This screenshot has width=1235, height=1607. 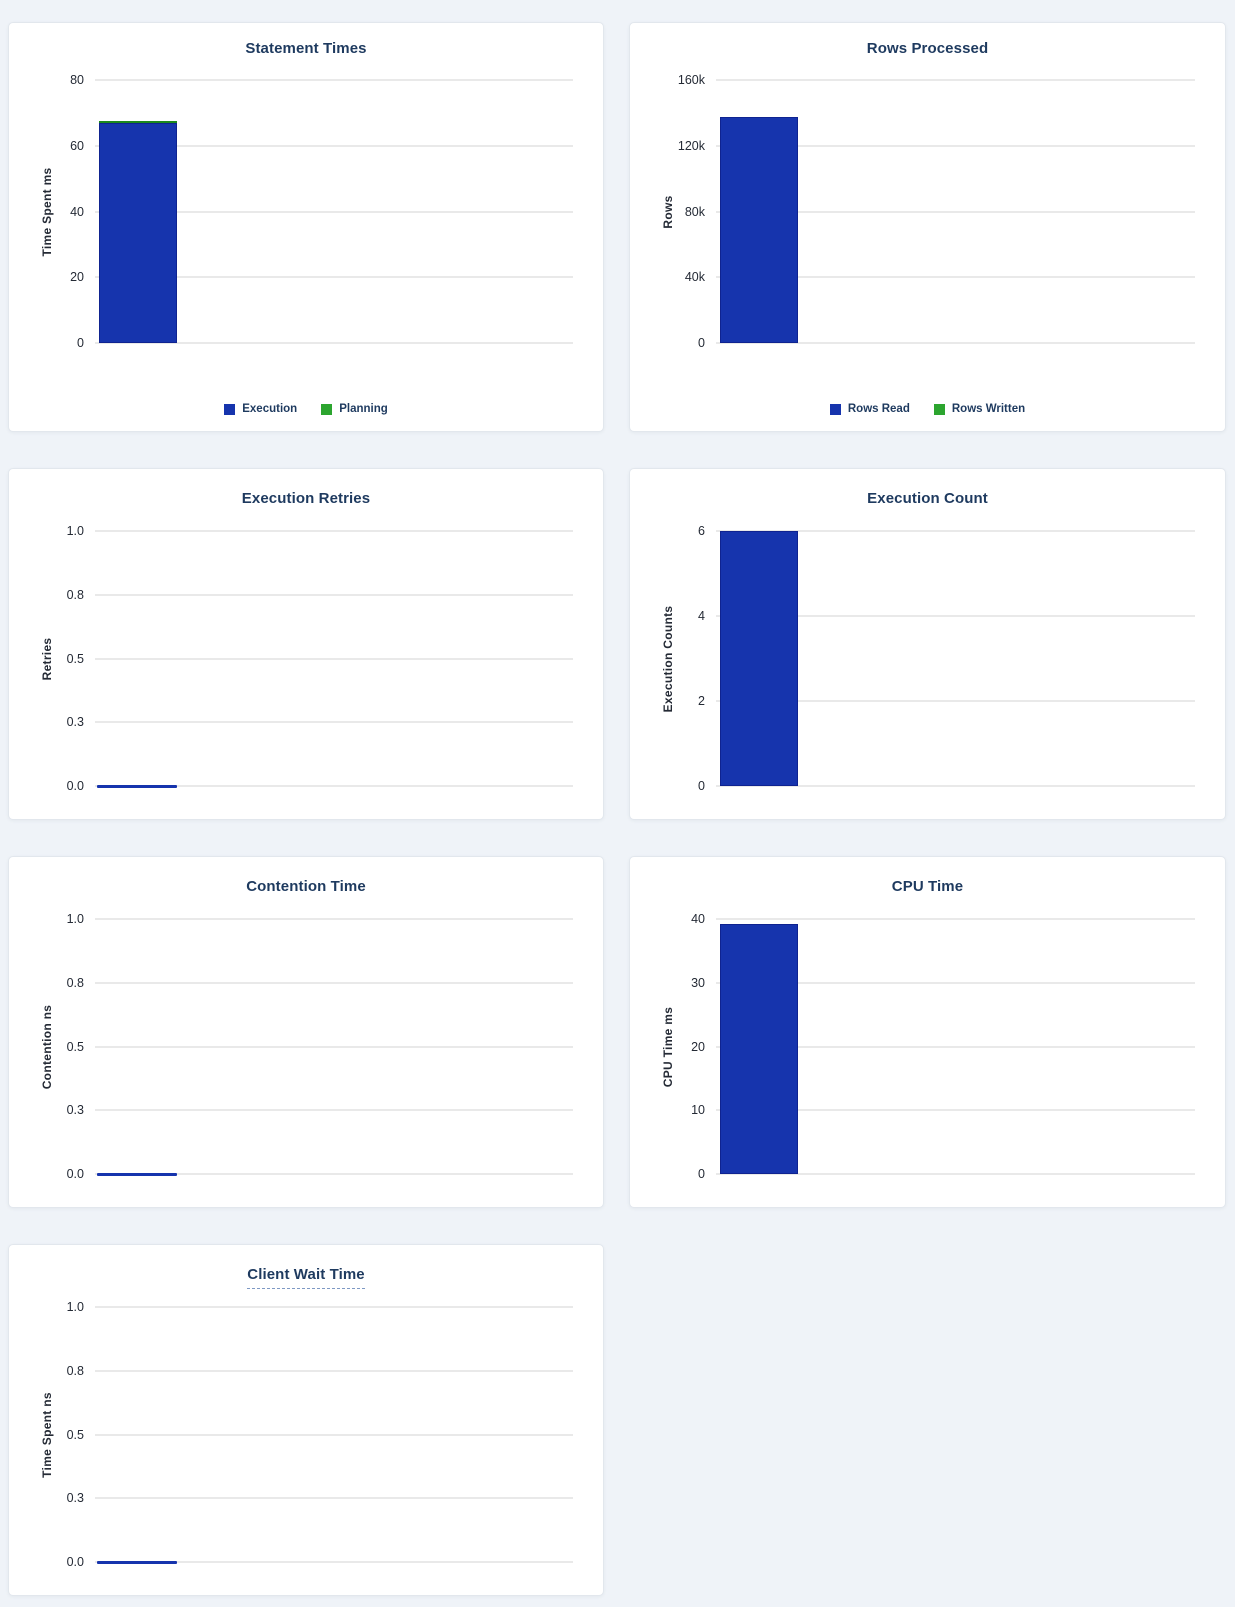 I want to click on tick-label: 4, so click(x=701, y=616).